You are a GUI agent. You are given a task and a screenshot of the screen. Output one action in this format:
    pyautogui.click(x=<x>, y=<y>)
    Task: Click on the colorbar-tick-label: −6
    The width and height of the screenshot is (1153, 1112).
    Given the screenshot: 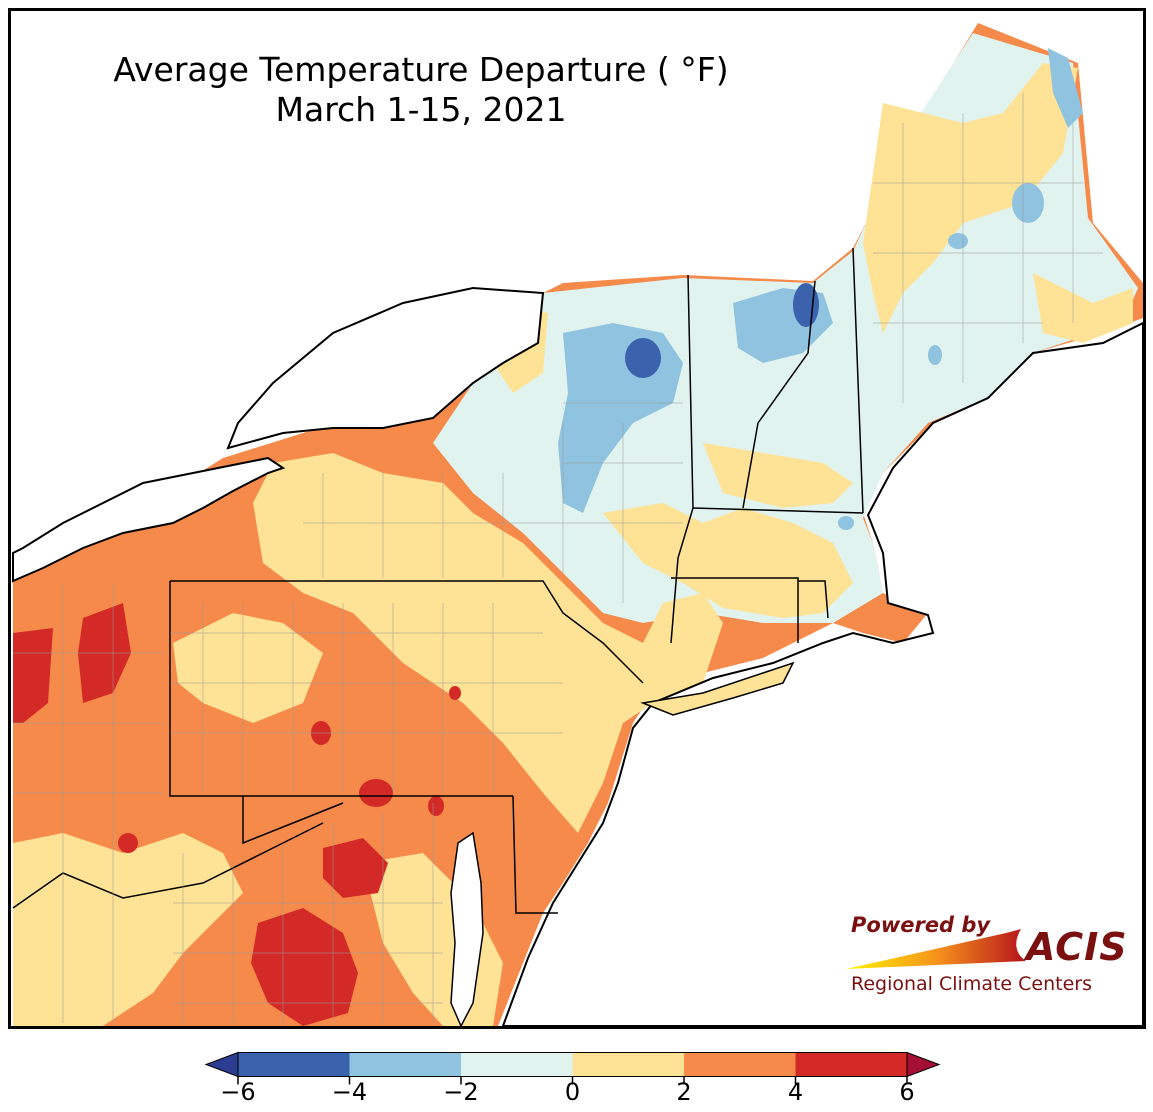 What is the action you would take?
    pyautogui.click(x=238, y=1092)
    